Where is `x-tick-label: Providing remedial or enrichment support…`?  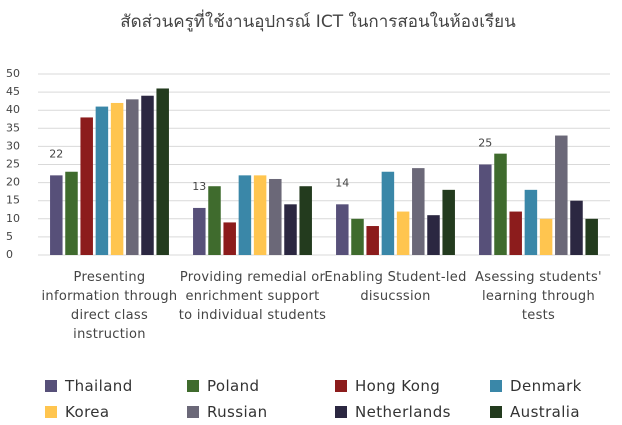
x-tick-label: Providing remedial or enrichment support… is located at coordinates (252, 296).